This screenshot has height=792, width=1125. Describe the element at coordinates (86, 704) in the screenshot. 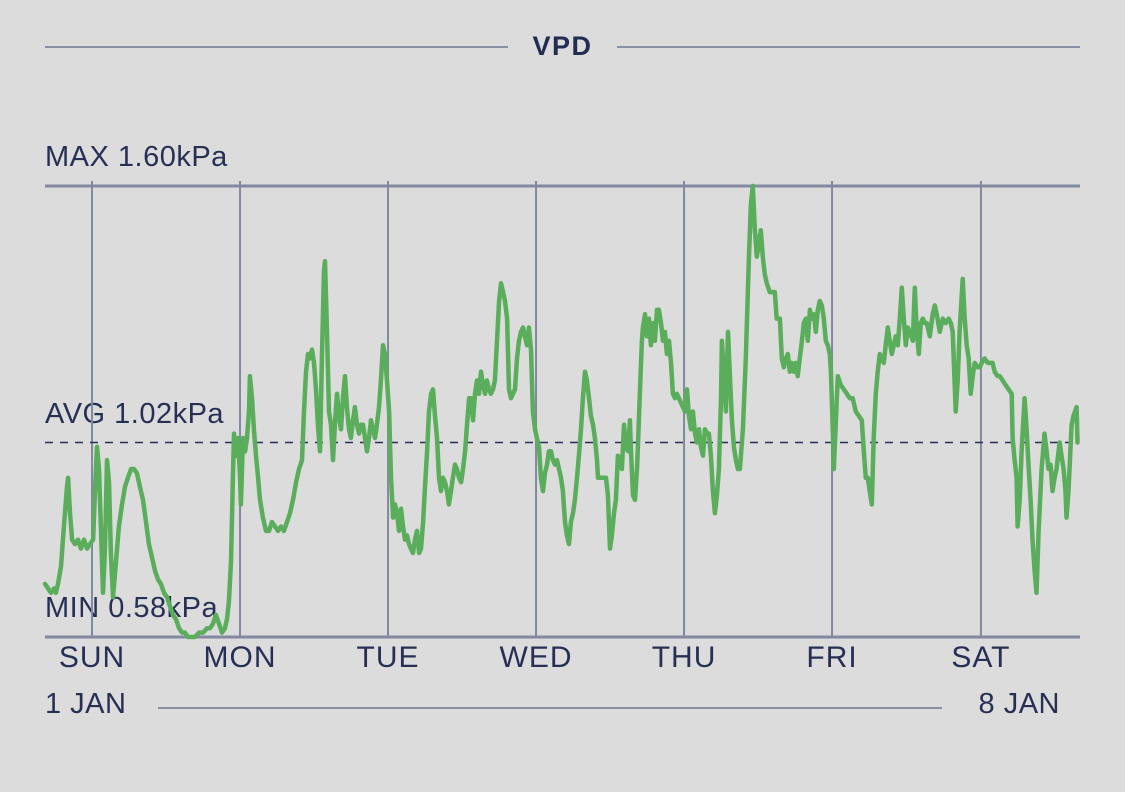

I see `start-date-label: 1 JAN` at that location.